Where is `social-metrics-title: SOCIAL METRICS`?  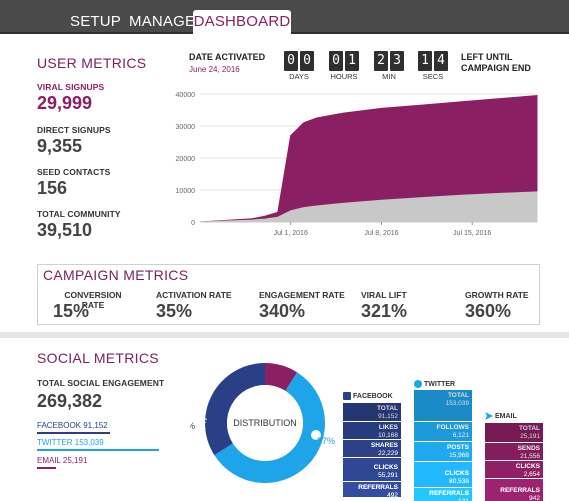 social-metrics-title: SOCIAL METRICS is located at coordinates (98, 358).